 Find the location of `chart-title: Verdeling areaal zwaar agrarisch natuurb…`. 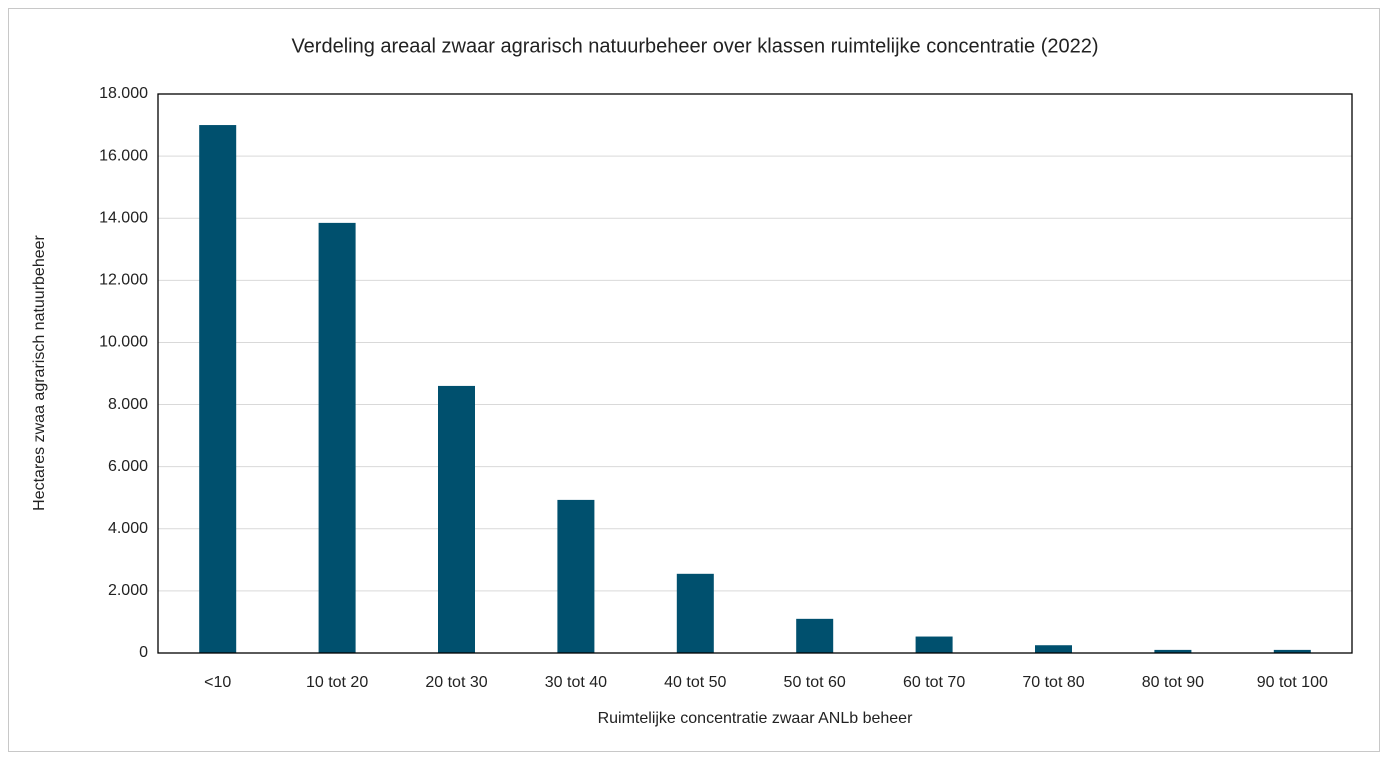

chart-title: Verdeling areaal zwaar agrarisch natuurb… is located at coordinates (694, 46).